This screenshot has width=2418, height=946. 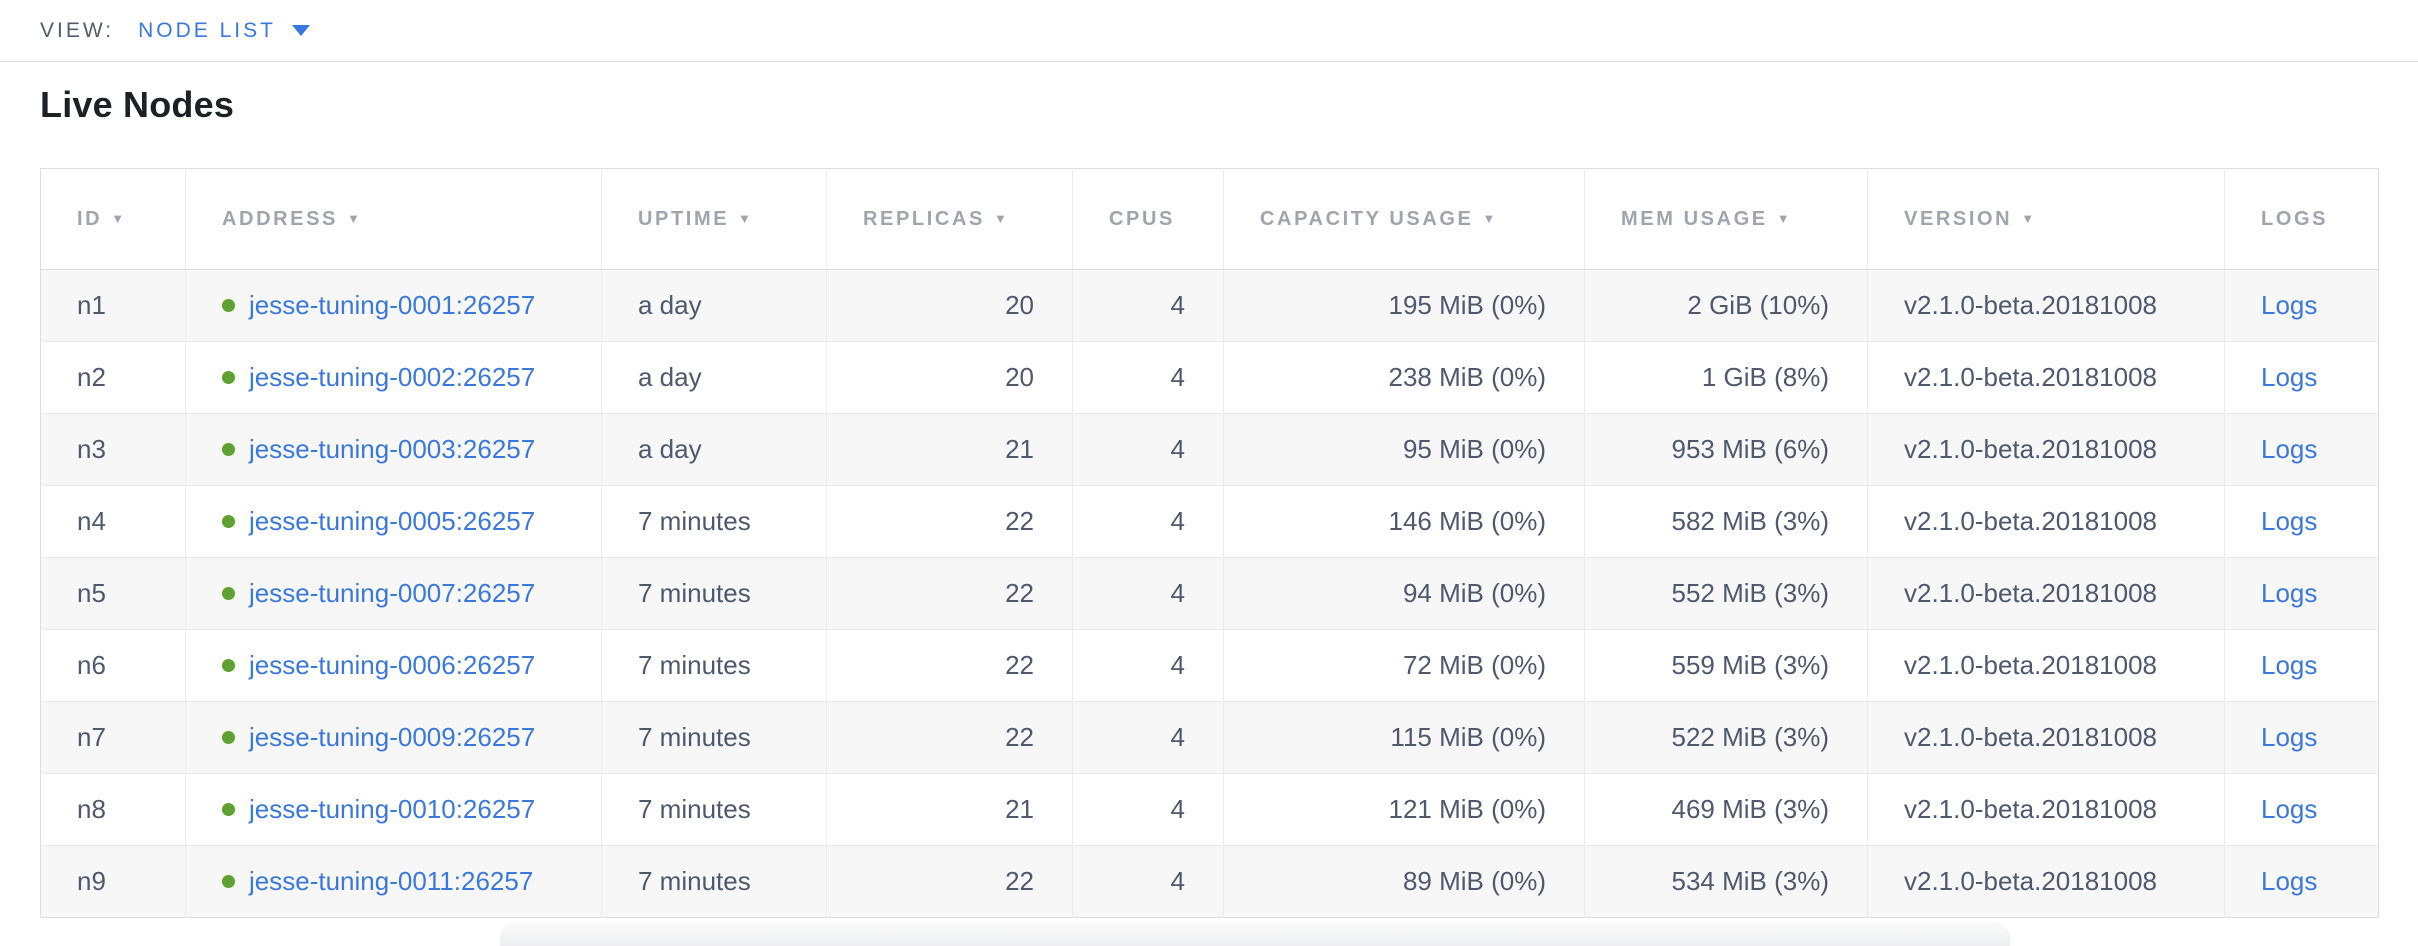 I want to click on cell-value: n9, so click(x=91, y=881).